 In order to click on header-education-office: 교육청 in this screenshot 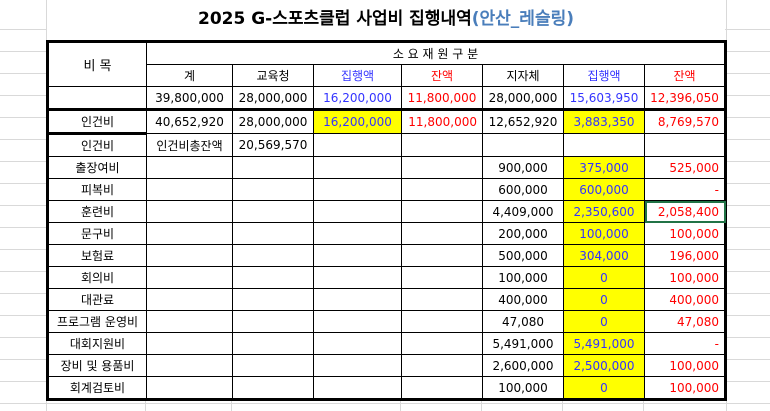, I will do `click(273, 75)`.